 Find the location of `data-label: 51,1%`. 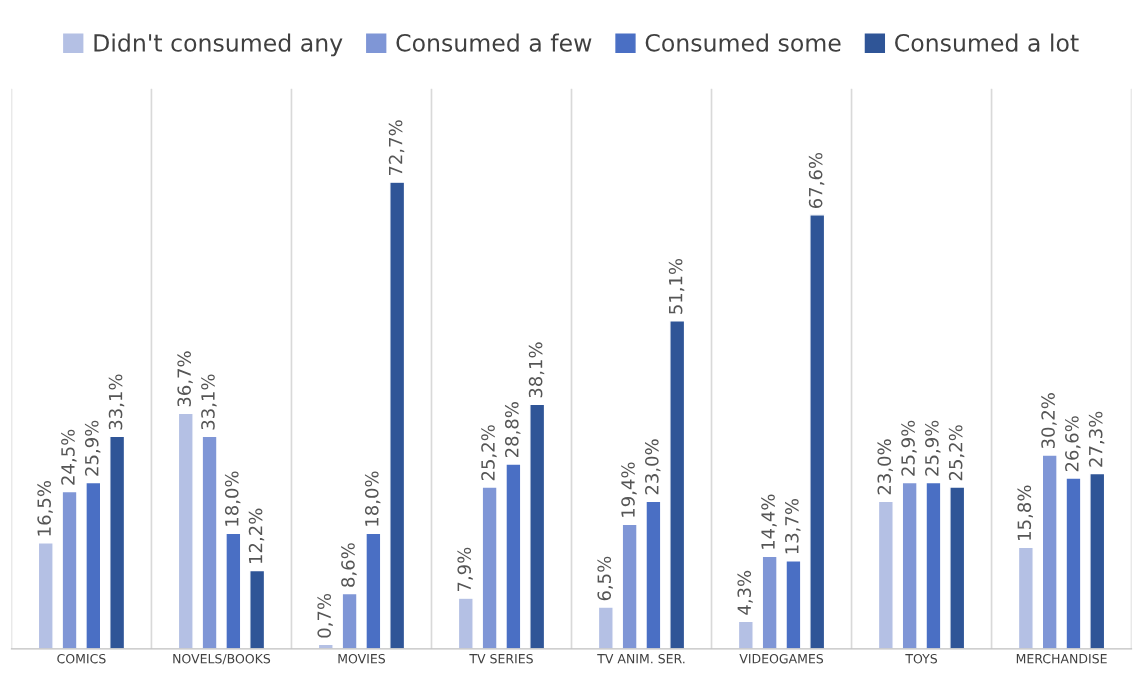

data-label: 51,1% is located at coordinates (676, 286).